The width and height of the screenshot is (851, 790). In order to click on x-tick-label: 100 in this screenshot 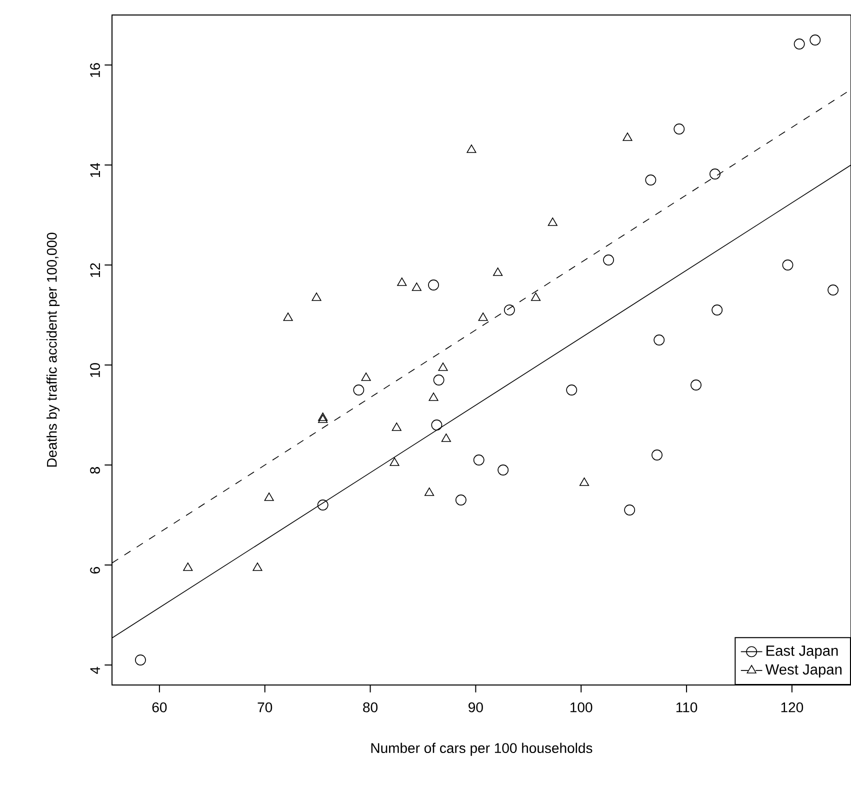, I will do `click(581, 707)`.